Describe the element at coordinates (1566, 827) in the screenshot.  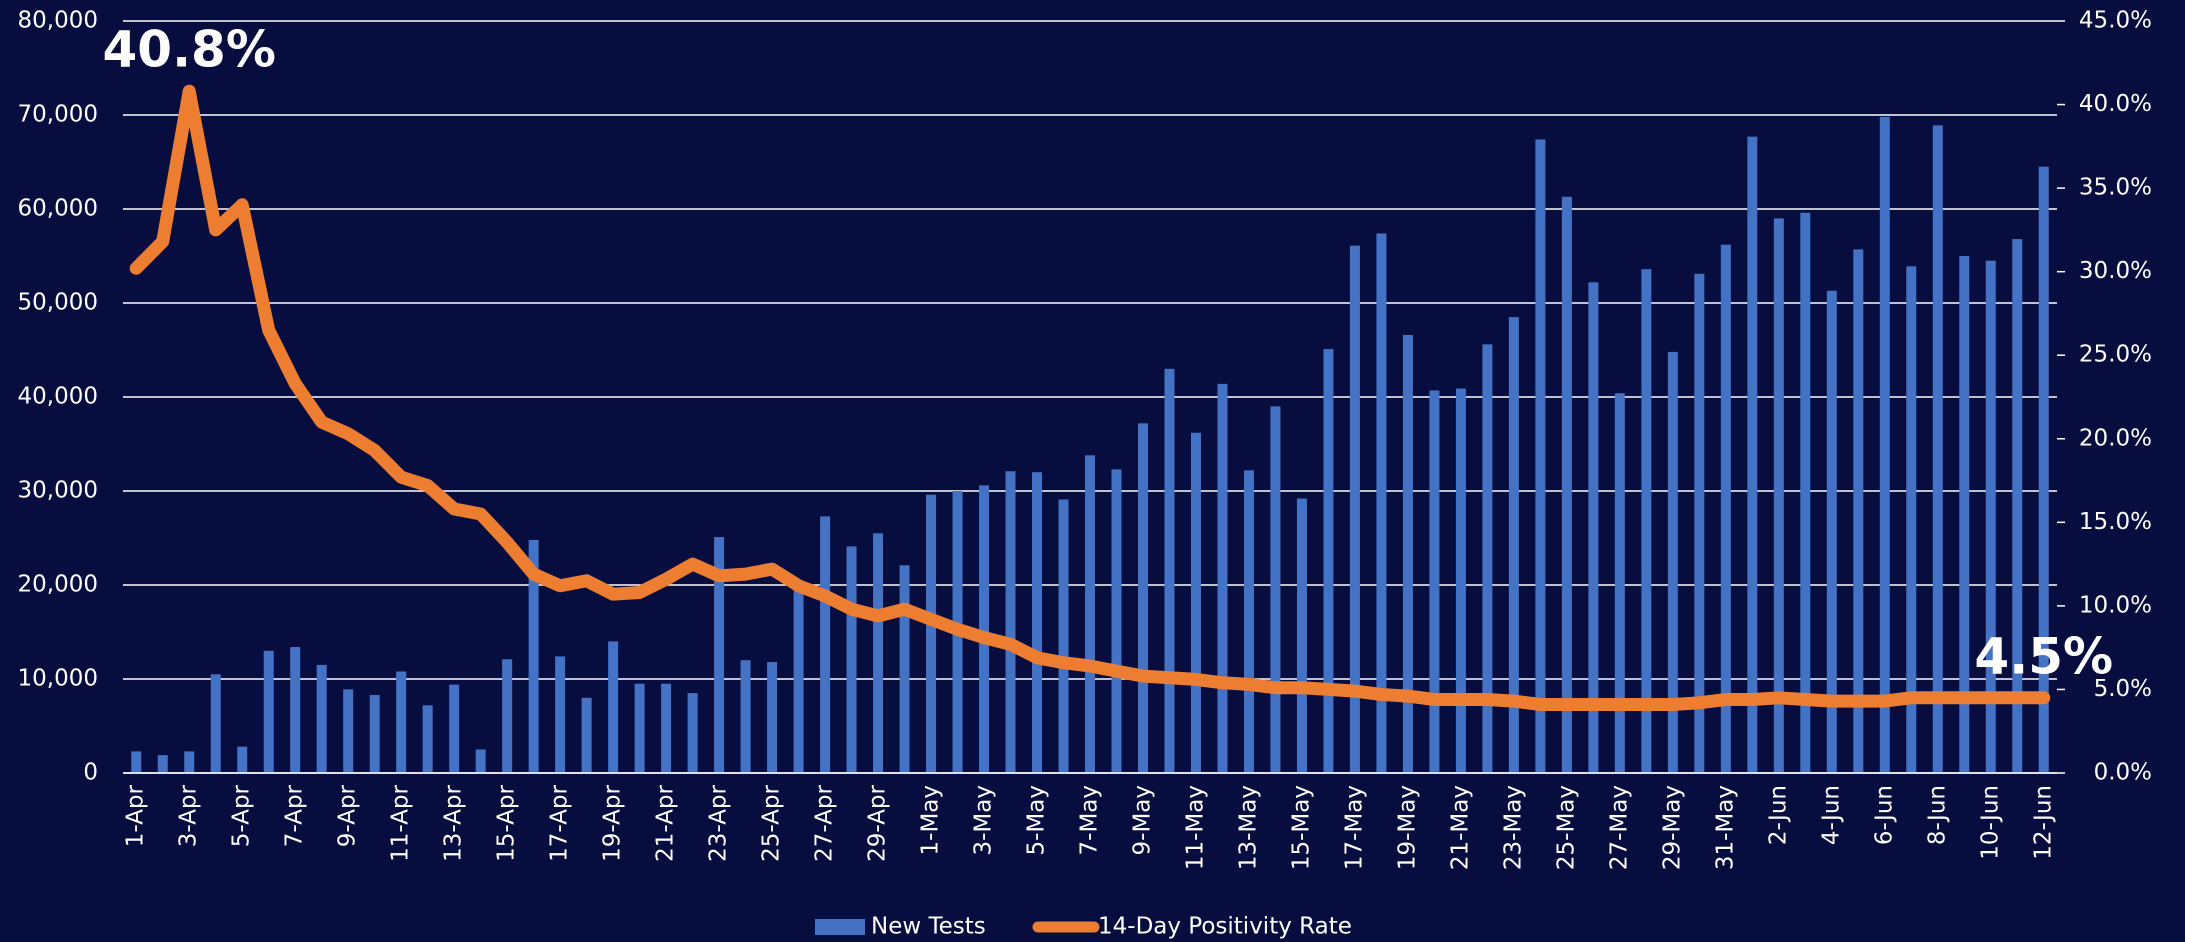
I see `x-tick-label: 25-May` at that location.